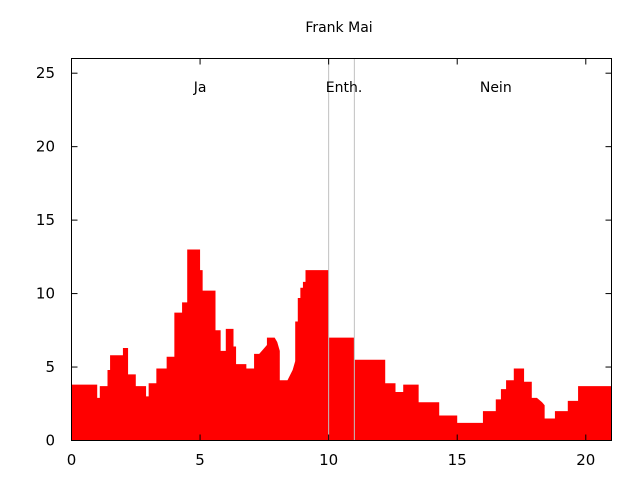 The image size is (640, 480). I want to click on region-label-layer: Ja Enth. Nein, so click(352, 88).